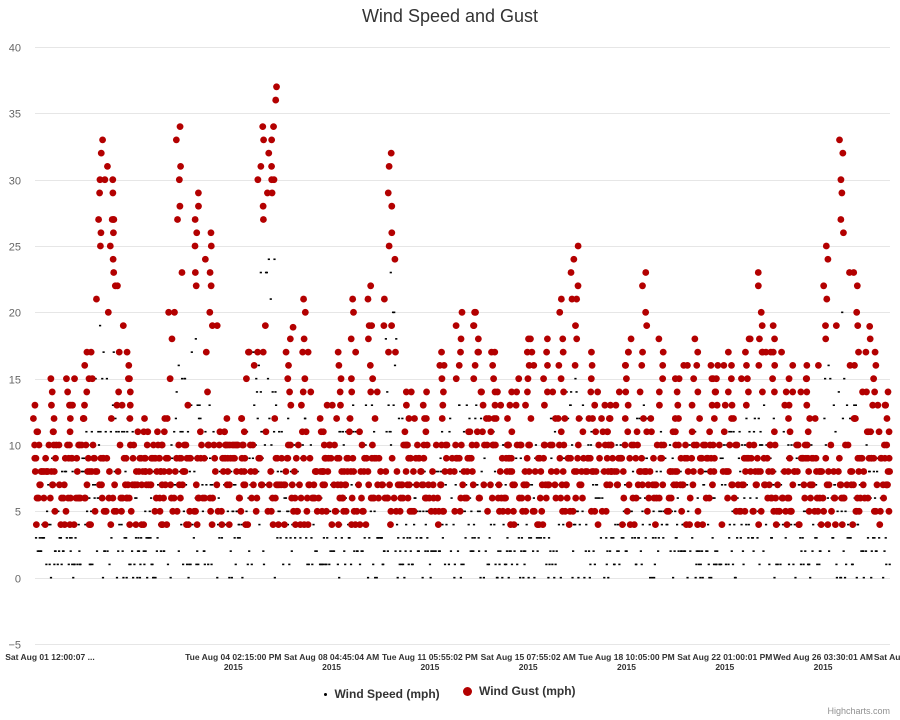  What do you see at coordinates (858, 711) in the screenshot?
I see `credits-link: Highcharts.com` at bounding box center [858, 711].